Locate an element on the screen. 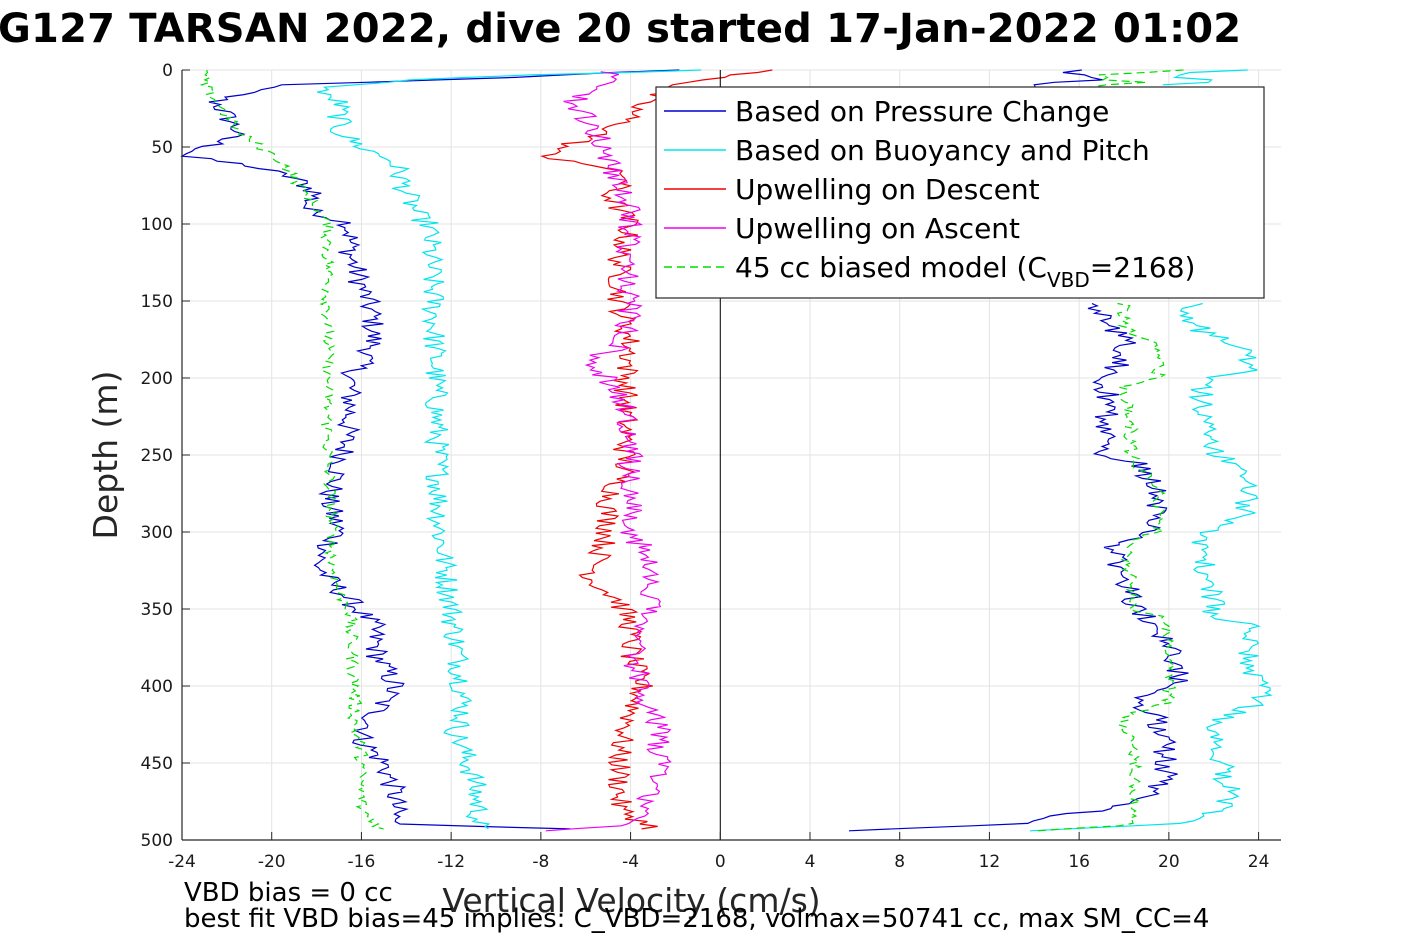  x-tick-label-4: -8 is located at coordinates (540, 862).